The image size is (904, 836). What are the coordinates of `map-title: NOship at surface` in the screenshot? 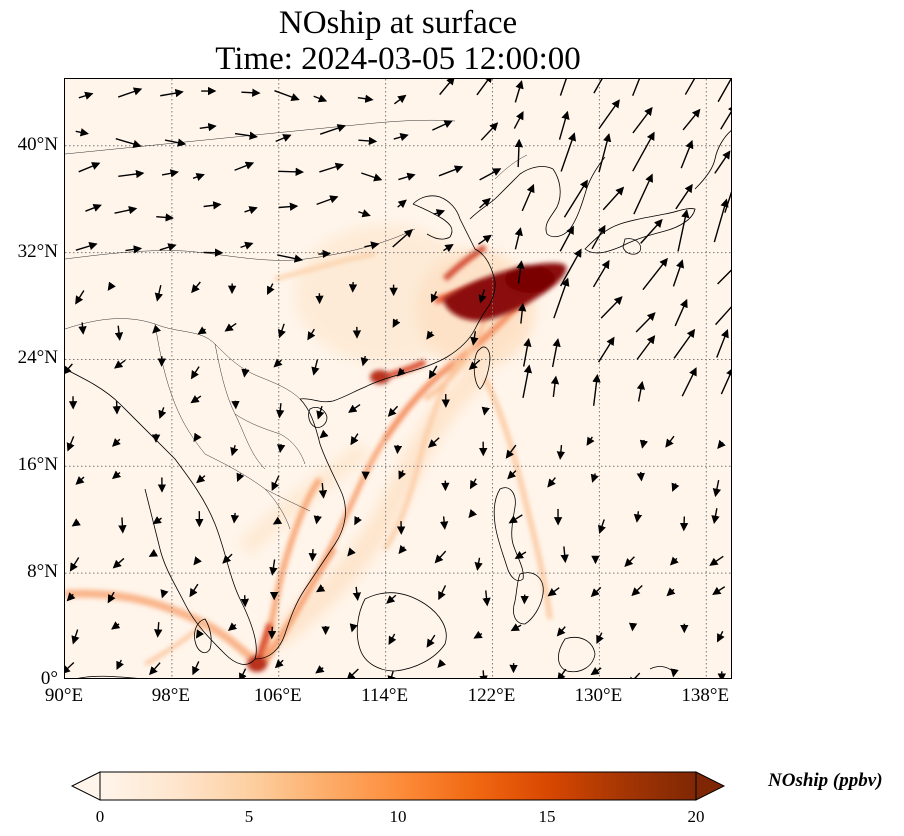 It's located at (398, 23).